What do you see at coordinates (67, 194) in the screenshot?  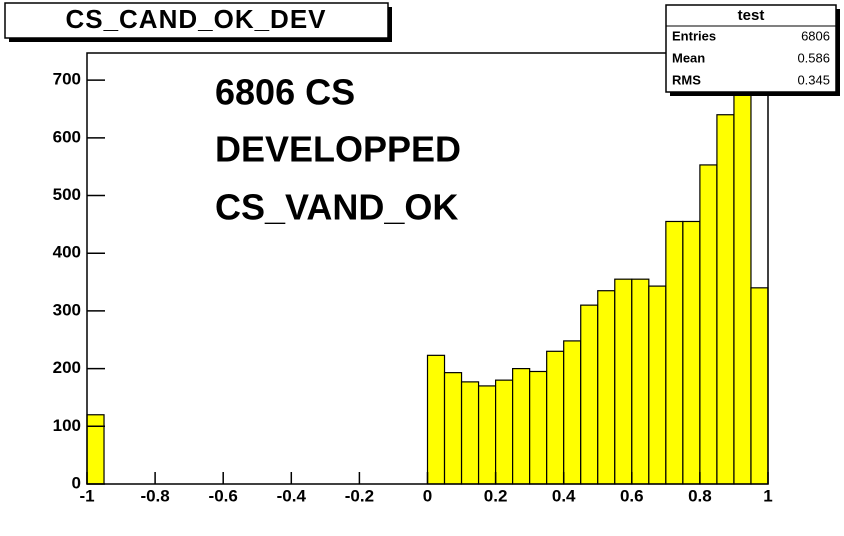 I see `y-tick-label: 500` at bounding box center [67, 194].